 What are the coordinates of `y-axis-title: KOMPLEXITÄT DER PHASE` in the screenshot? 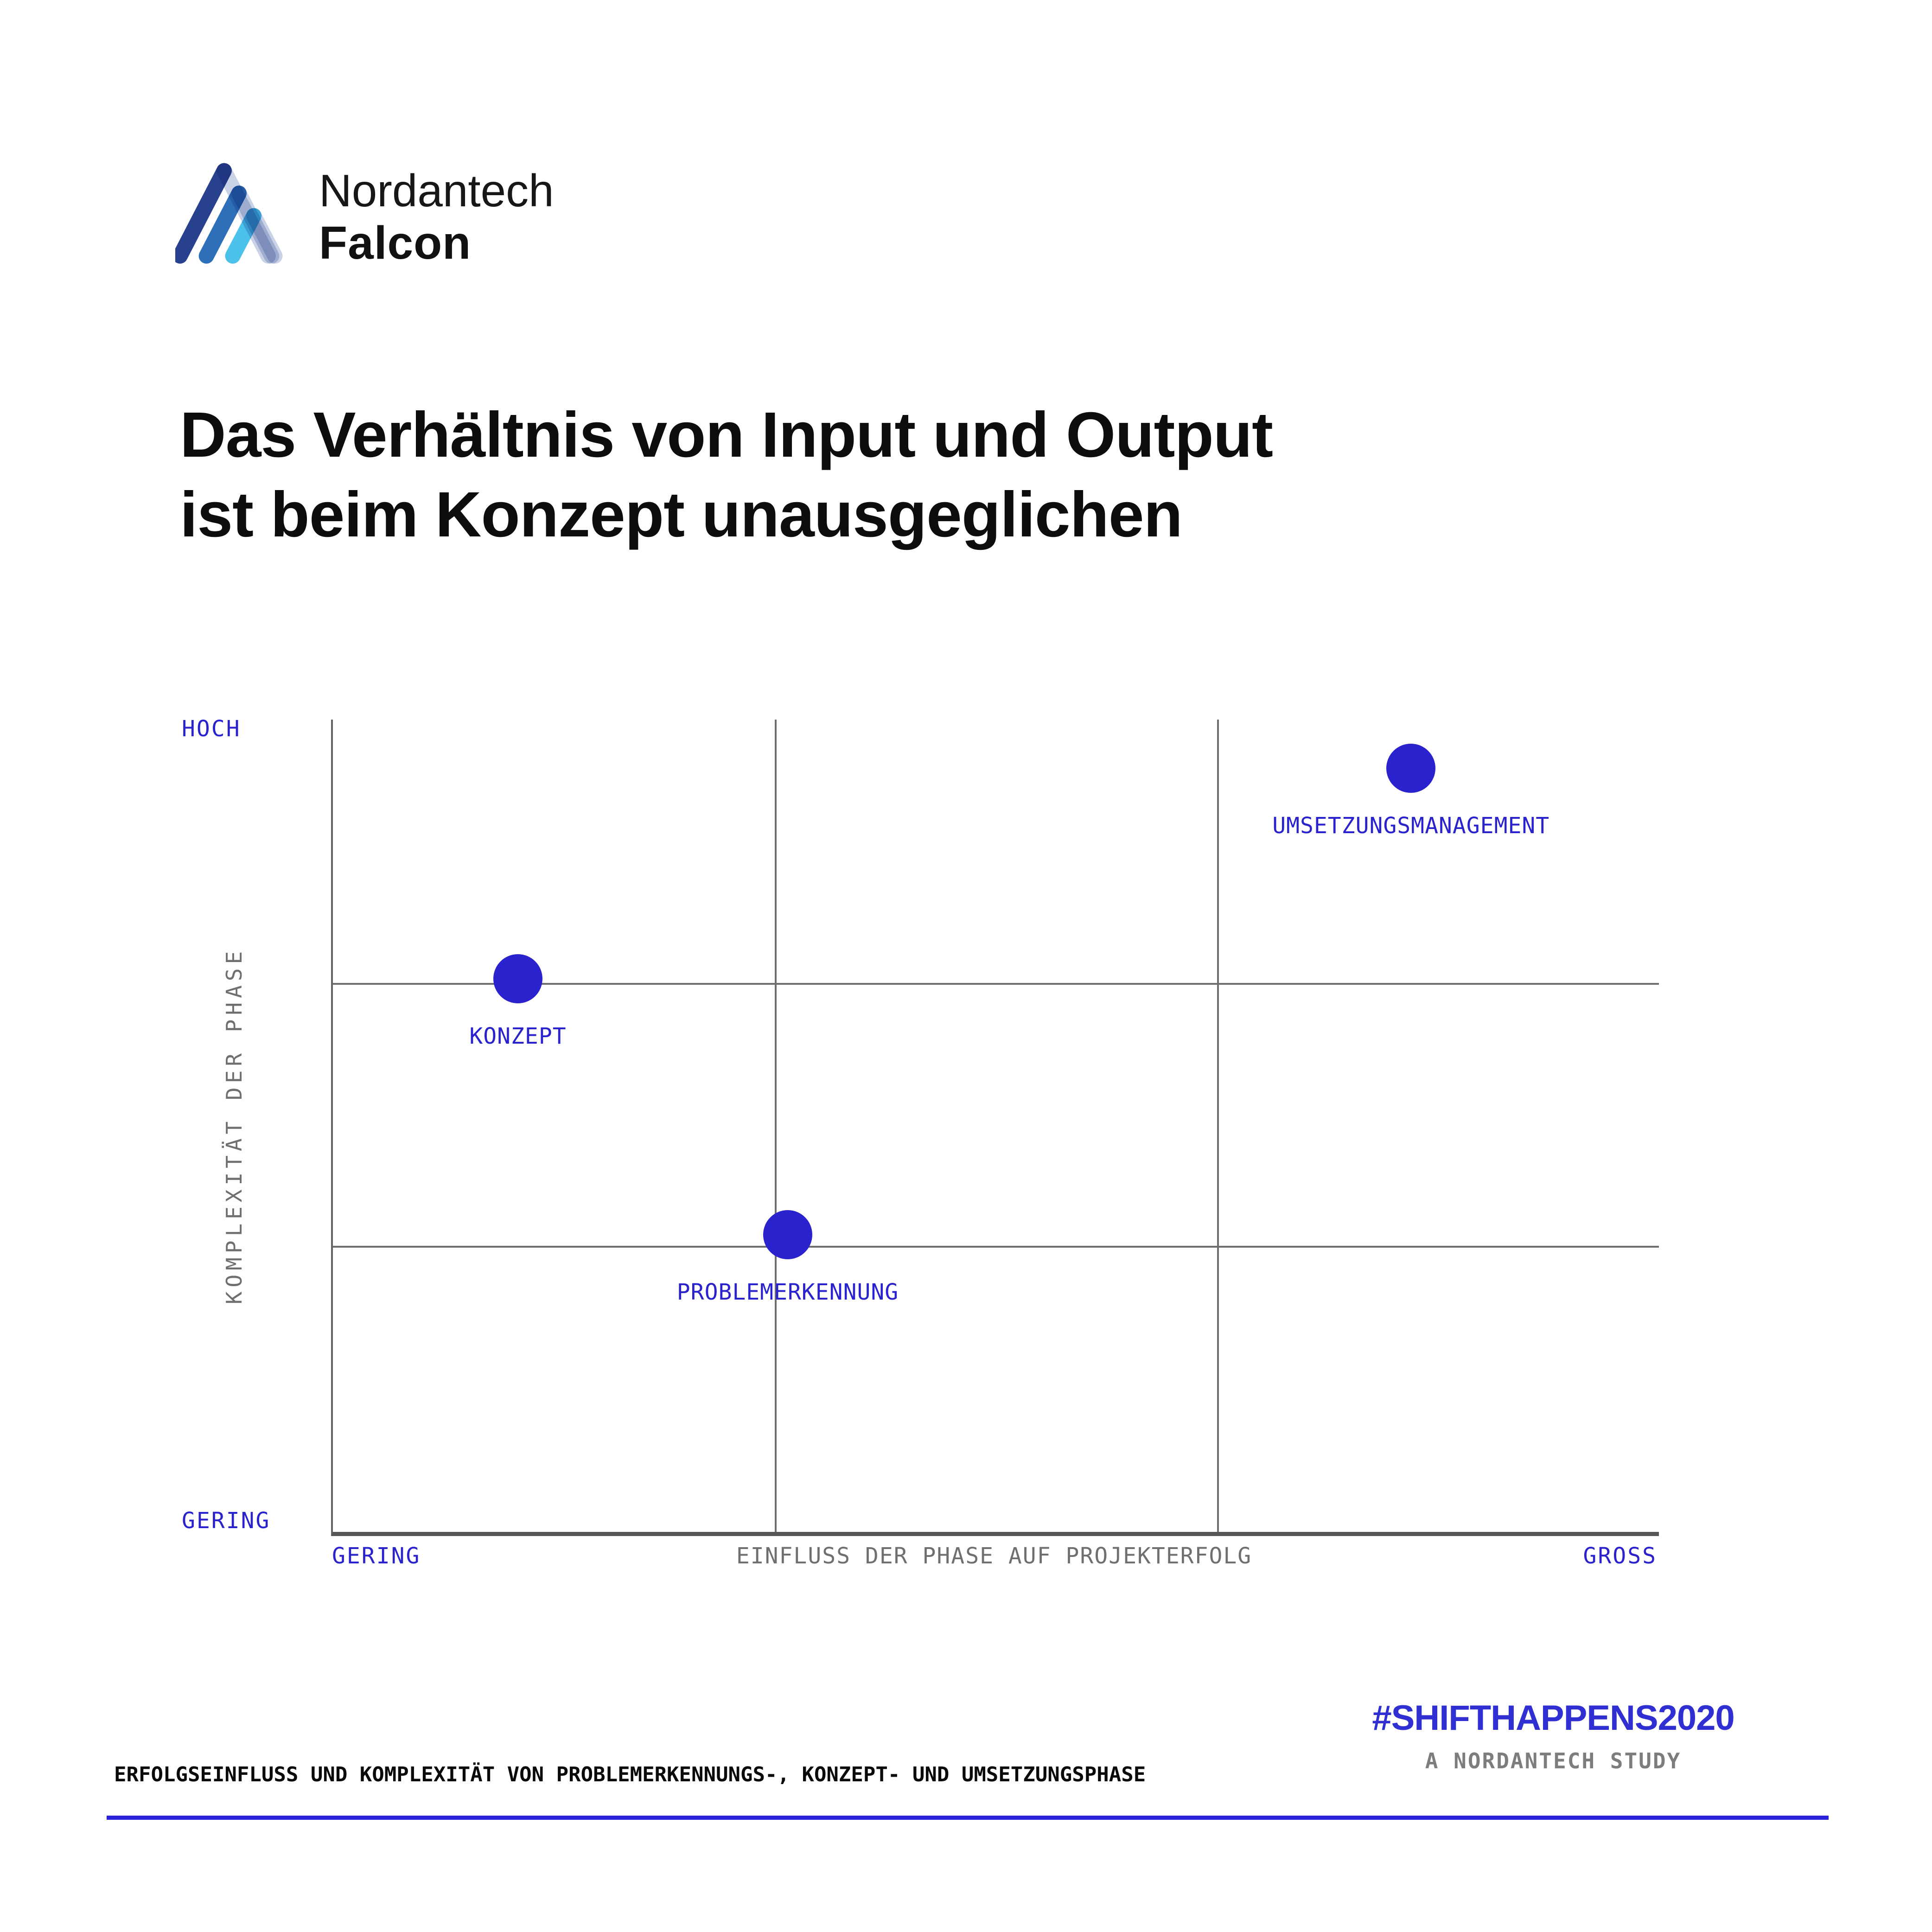 It's located at (234, 1126).